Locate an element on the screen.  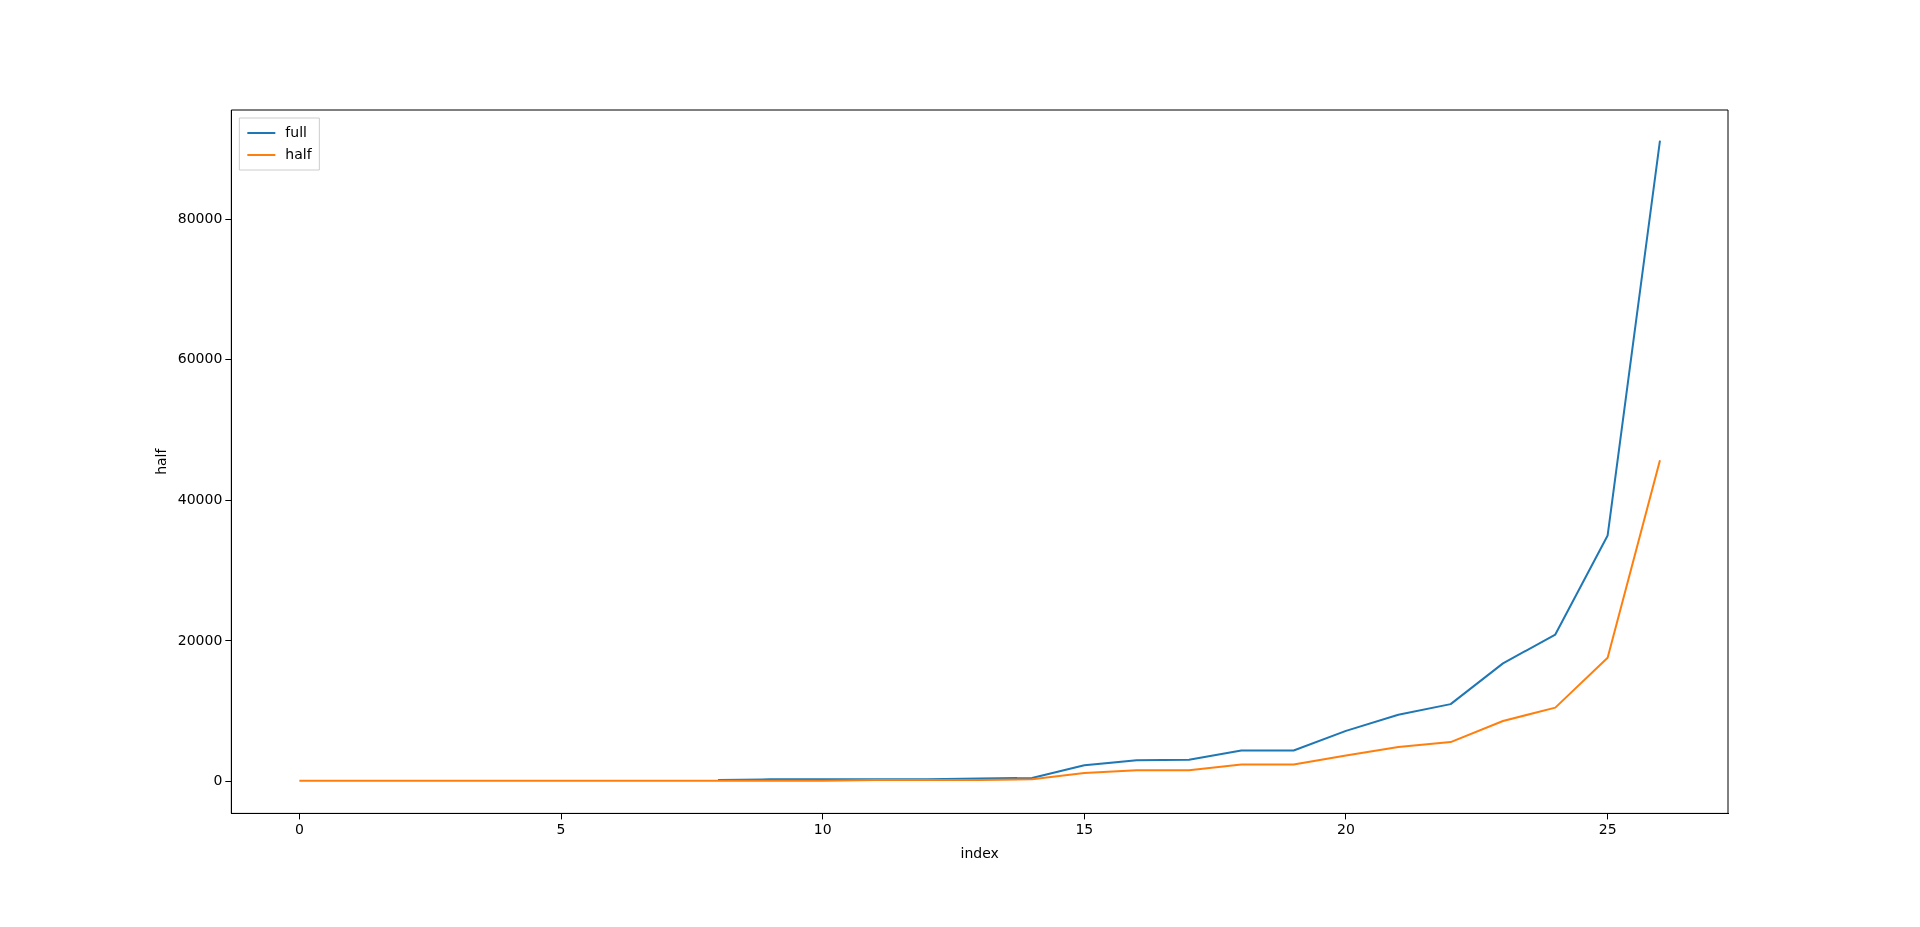
y-tick-label: 0 is located at coordinates (218, 780).